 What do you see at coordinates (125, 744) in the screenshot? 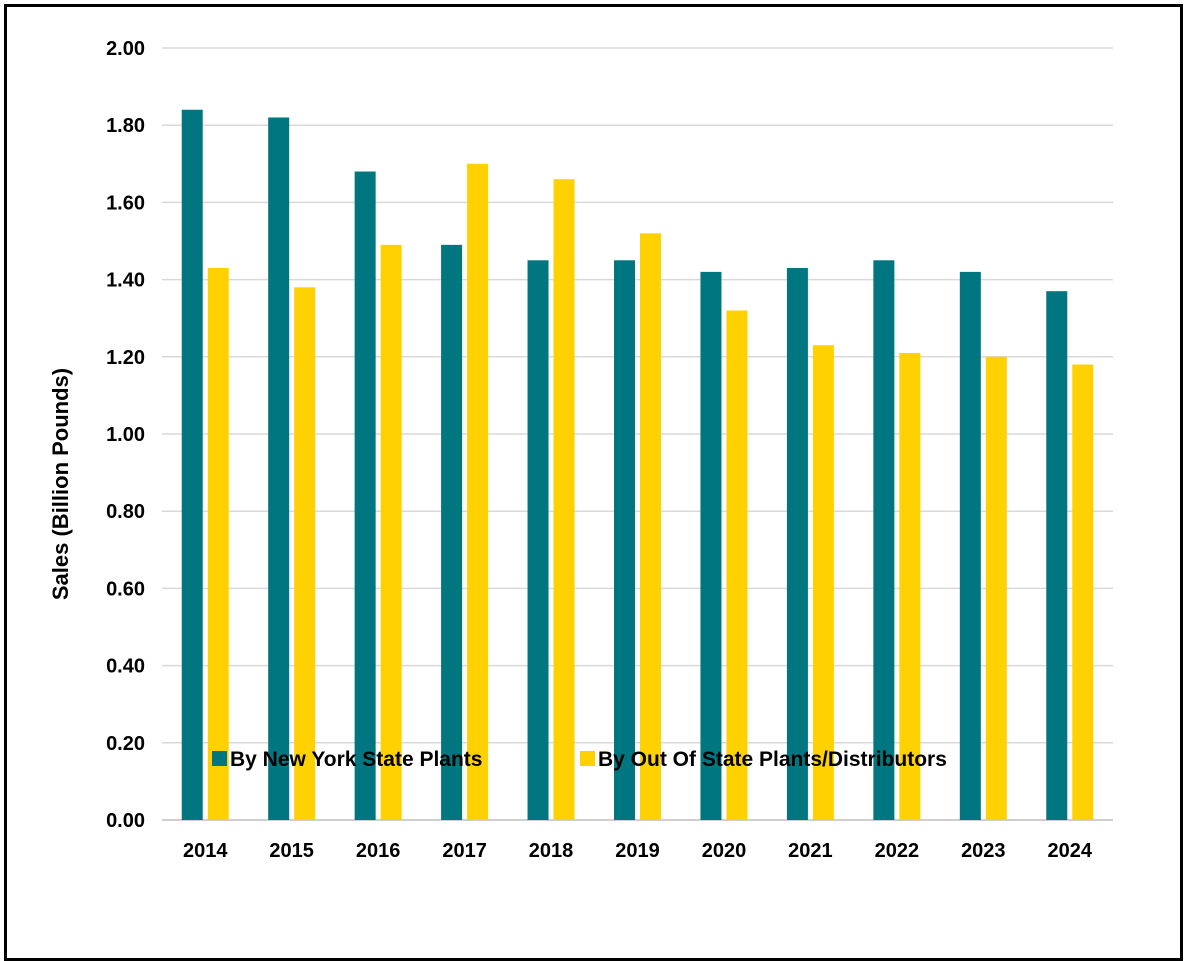
I see `y-tick-label: 0.20` at bounding box center [125, 744].